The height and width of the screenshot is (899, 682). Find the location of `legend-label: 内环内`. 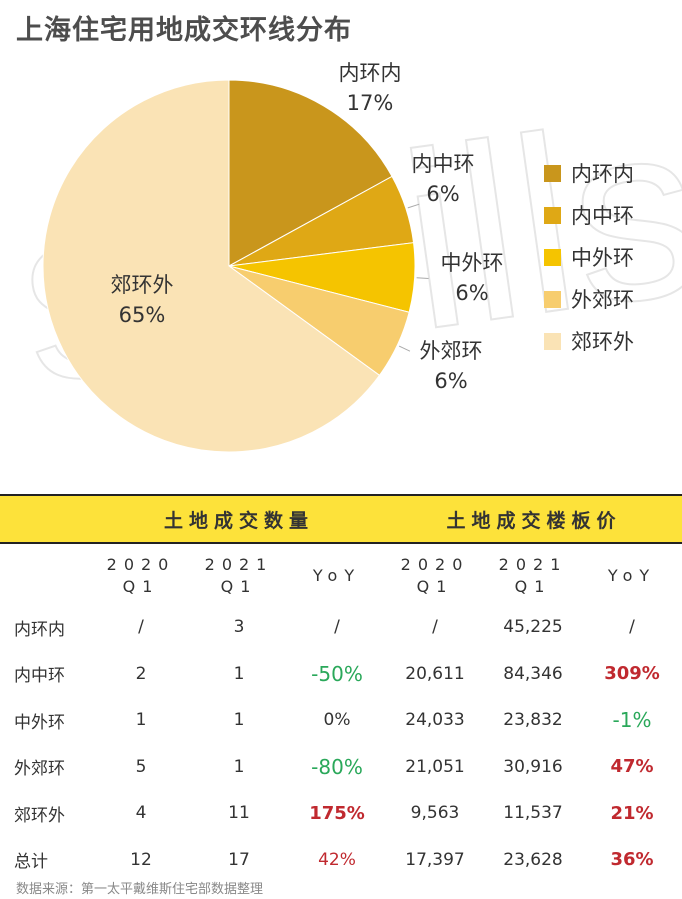

legend-label: 内环内 is located at coordinates (602, 174).